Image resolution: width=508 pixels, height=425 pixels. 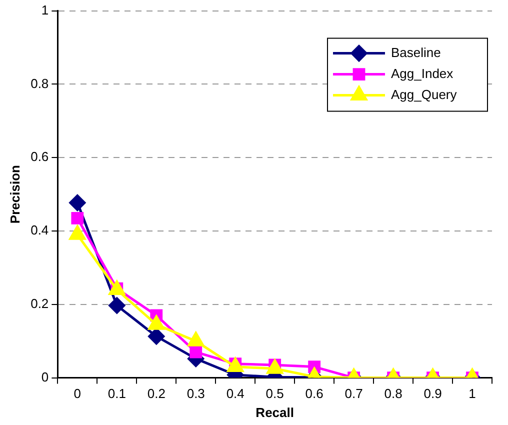 I want to click on x-axis-title: Recall, so click(x=275, y=412).